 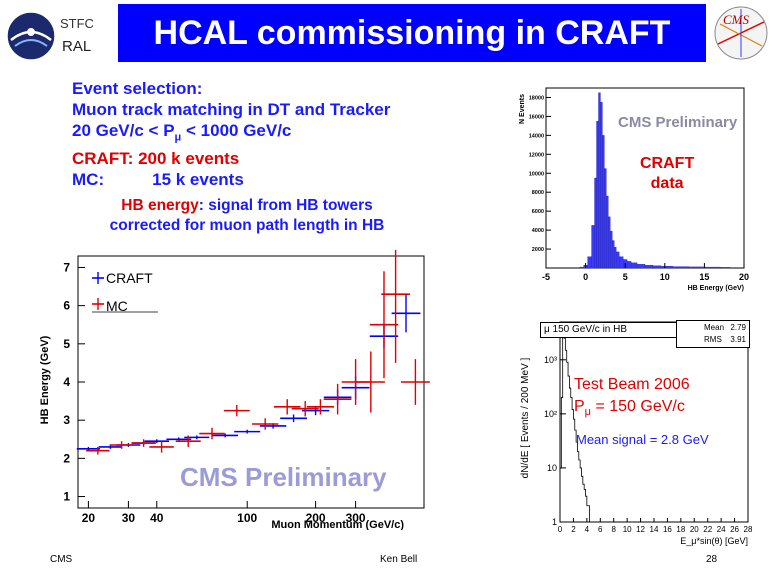 What do you see at coordinates (713, 334) in the screenshot?
I see `tb-stats-box: Mean 2.79 RMS 3.91` at bounding box center [713, 334].